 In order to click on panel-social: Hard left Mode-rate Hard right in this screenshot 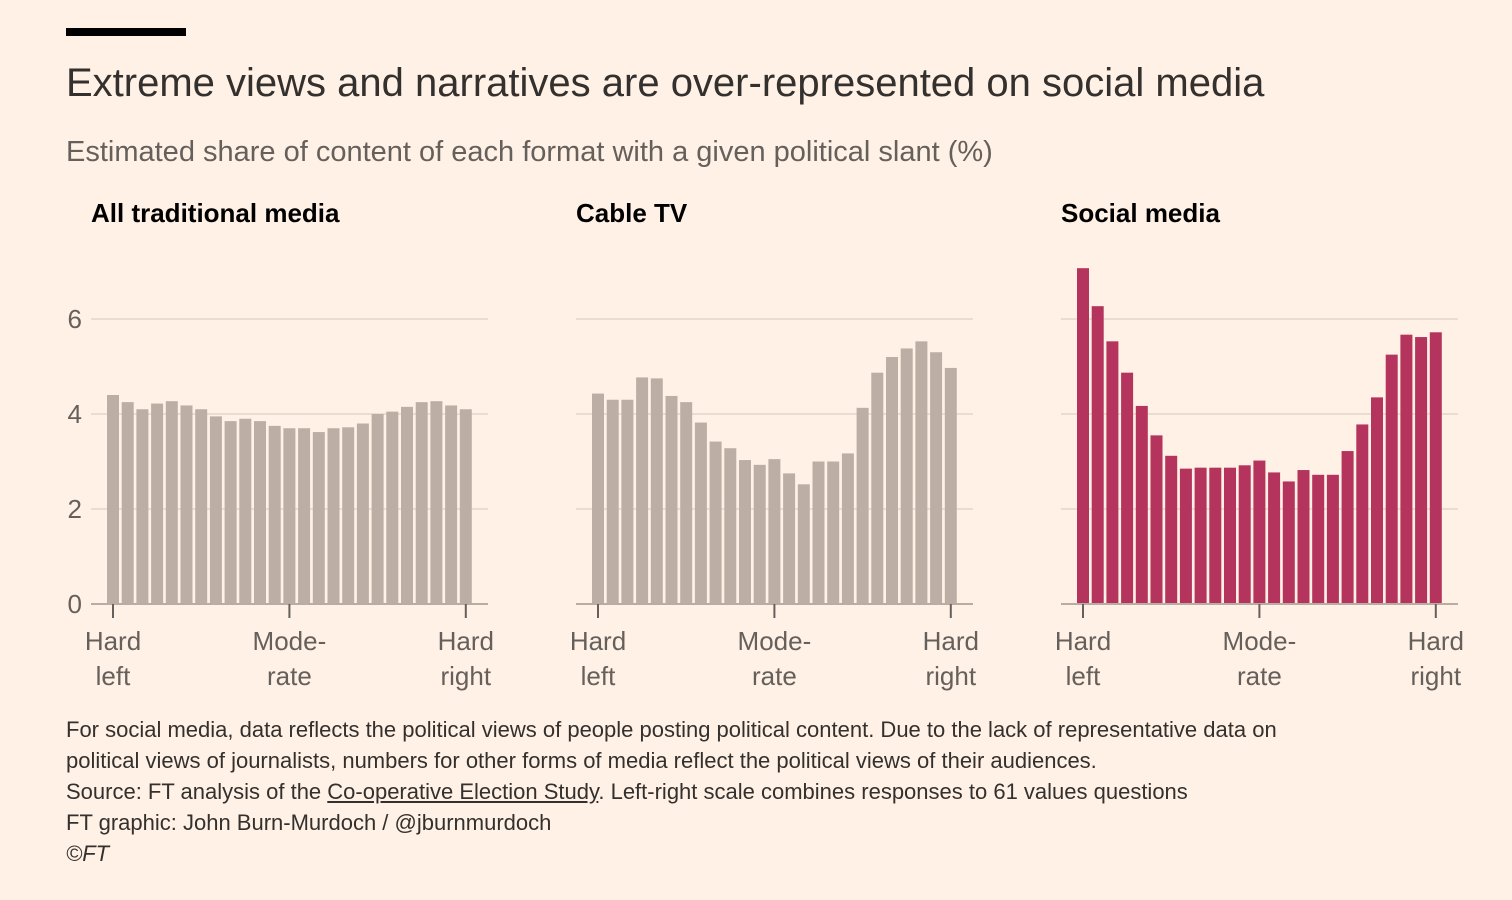, I will do `click(1259, 479)`.